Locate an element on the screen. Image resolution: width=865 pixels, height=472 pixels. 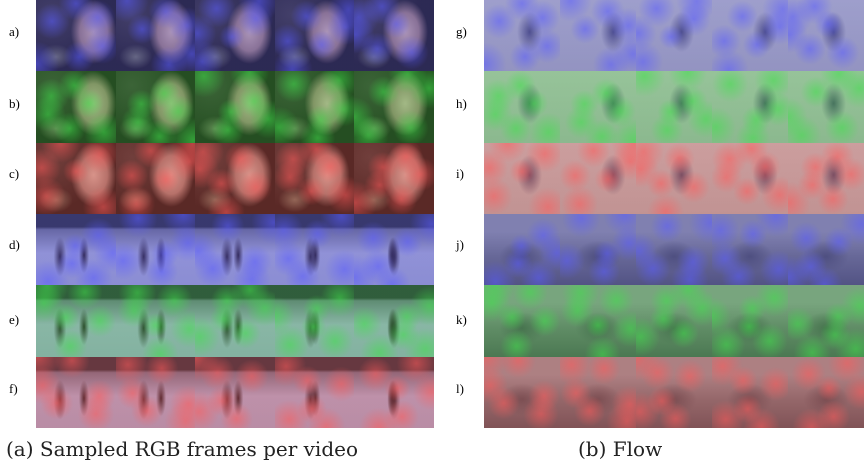
rgb-frame-r2-c1 is located at coordinates (76, 107).